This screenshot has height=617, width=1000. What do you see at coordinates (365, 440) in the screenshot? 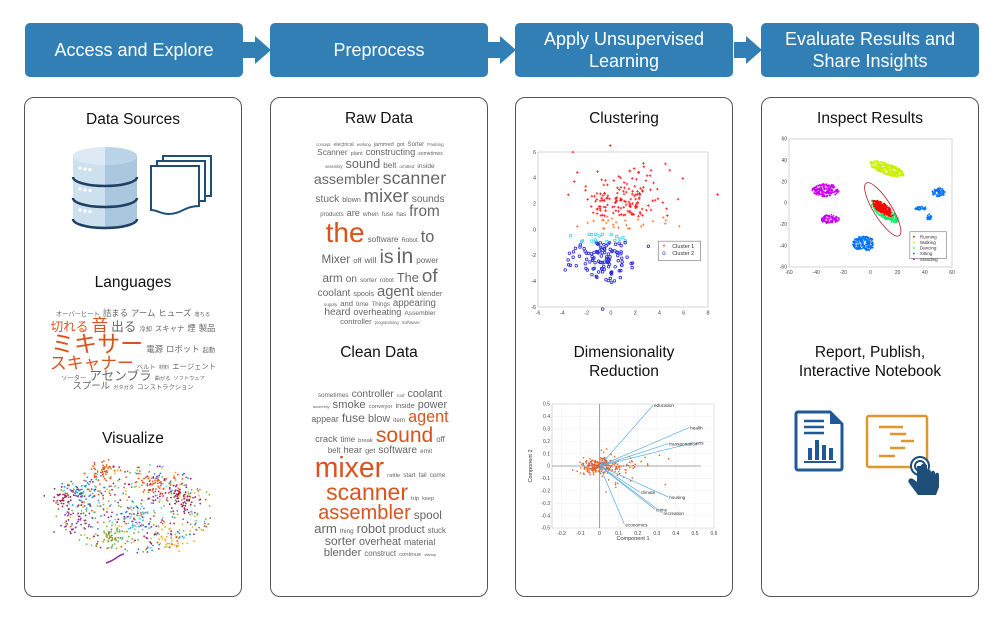
I see `cloud-word: break` at bounding box center [365, 440].